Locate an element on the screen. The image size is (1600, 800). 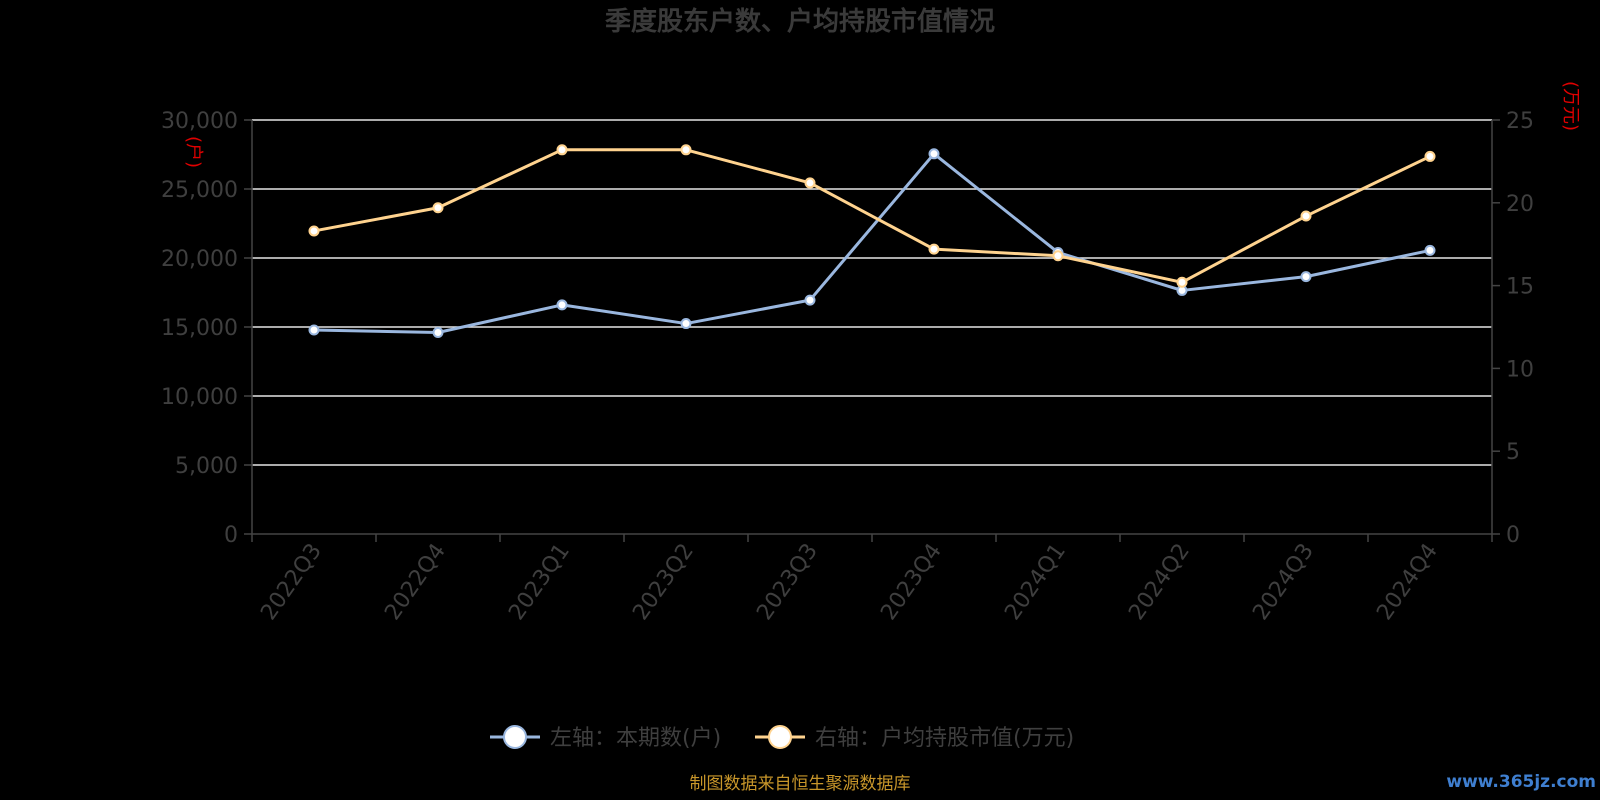
right-axis-unit: (万元) is located at coordinates (1570, 106).